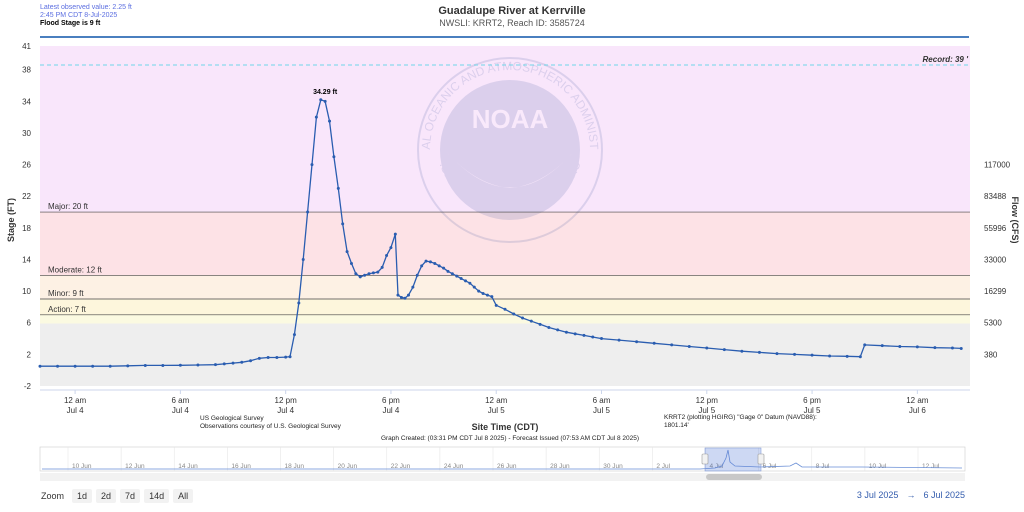 This screenshot has height=512, width=1024. I want to click on y-tick-label: 26, so click(26, 165).